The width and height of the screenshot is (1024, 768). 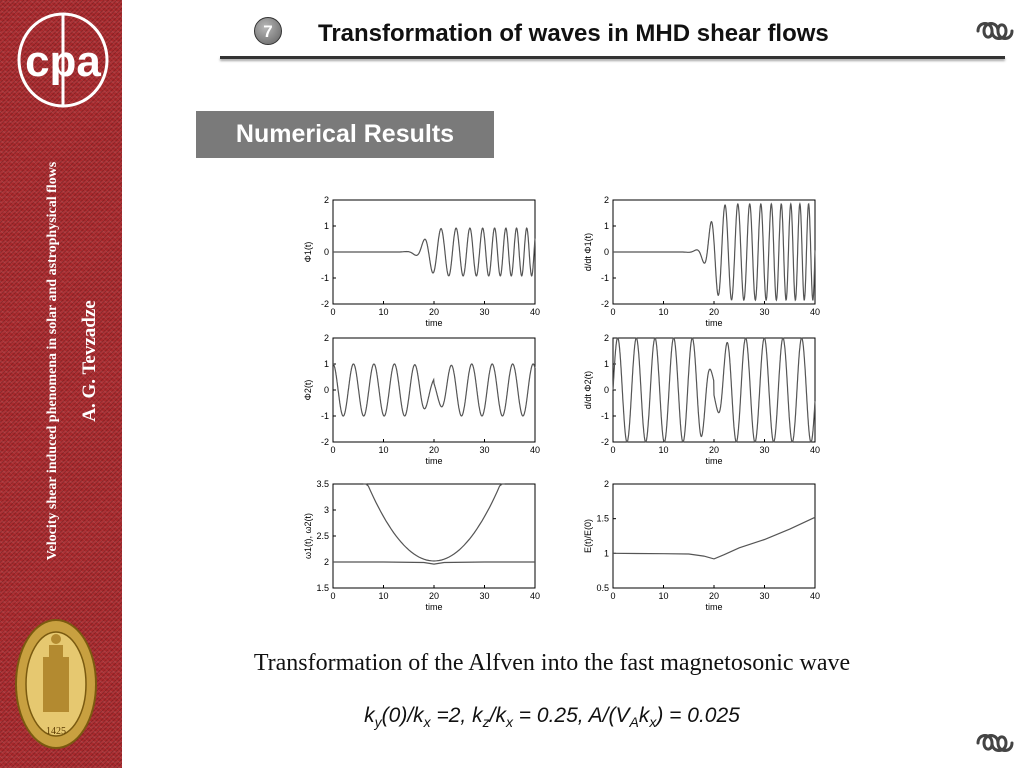 I want to click on university-seal-icon: 1425, so click(x=56, y=684).